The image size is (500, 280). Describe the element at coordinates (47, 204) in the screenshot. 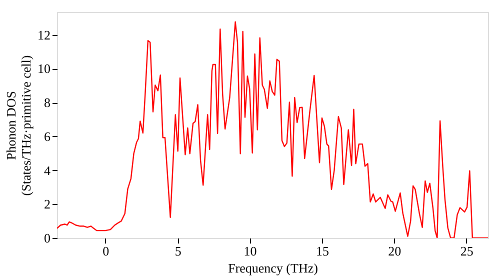

I see `y-tick-label: 2` at that location.